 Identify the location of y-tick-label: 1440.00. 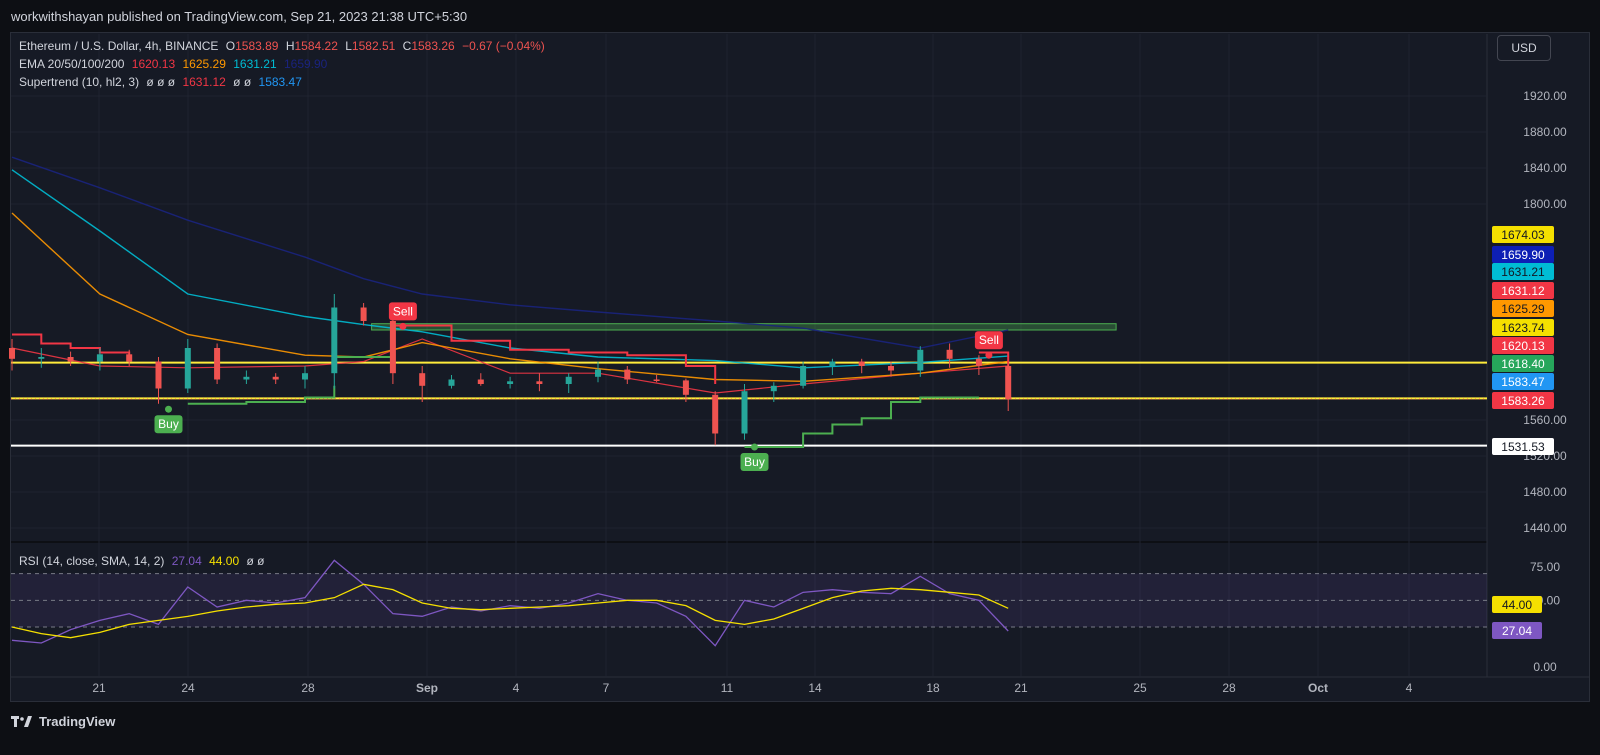
(1545, 528).